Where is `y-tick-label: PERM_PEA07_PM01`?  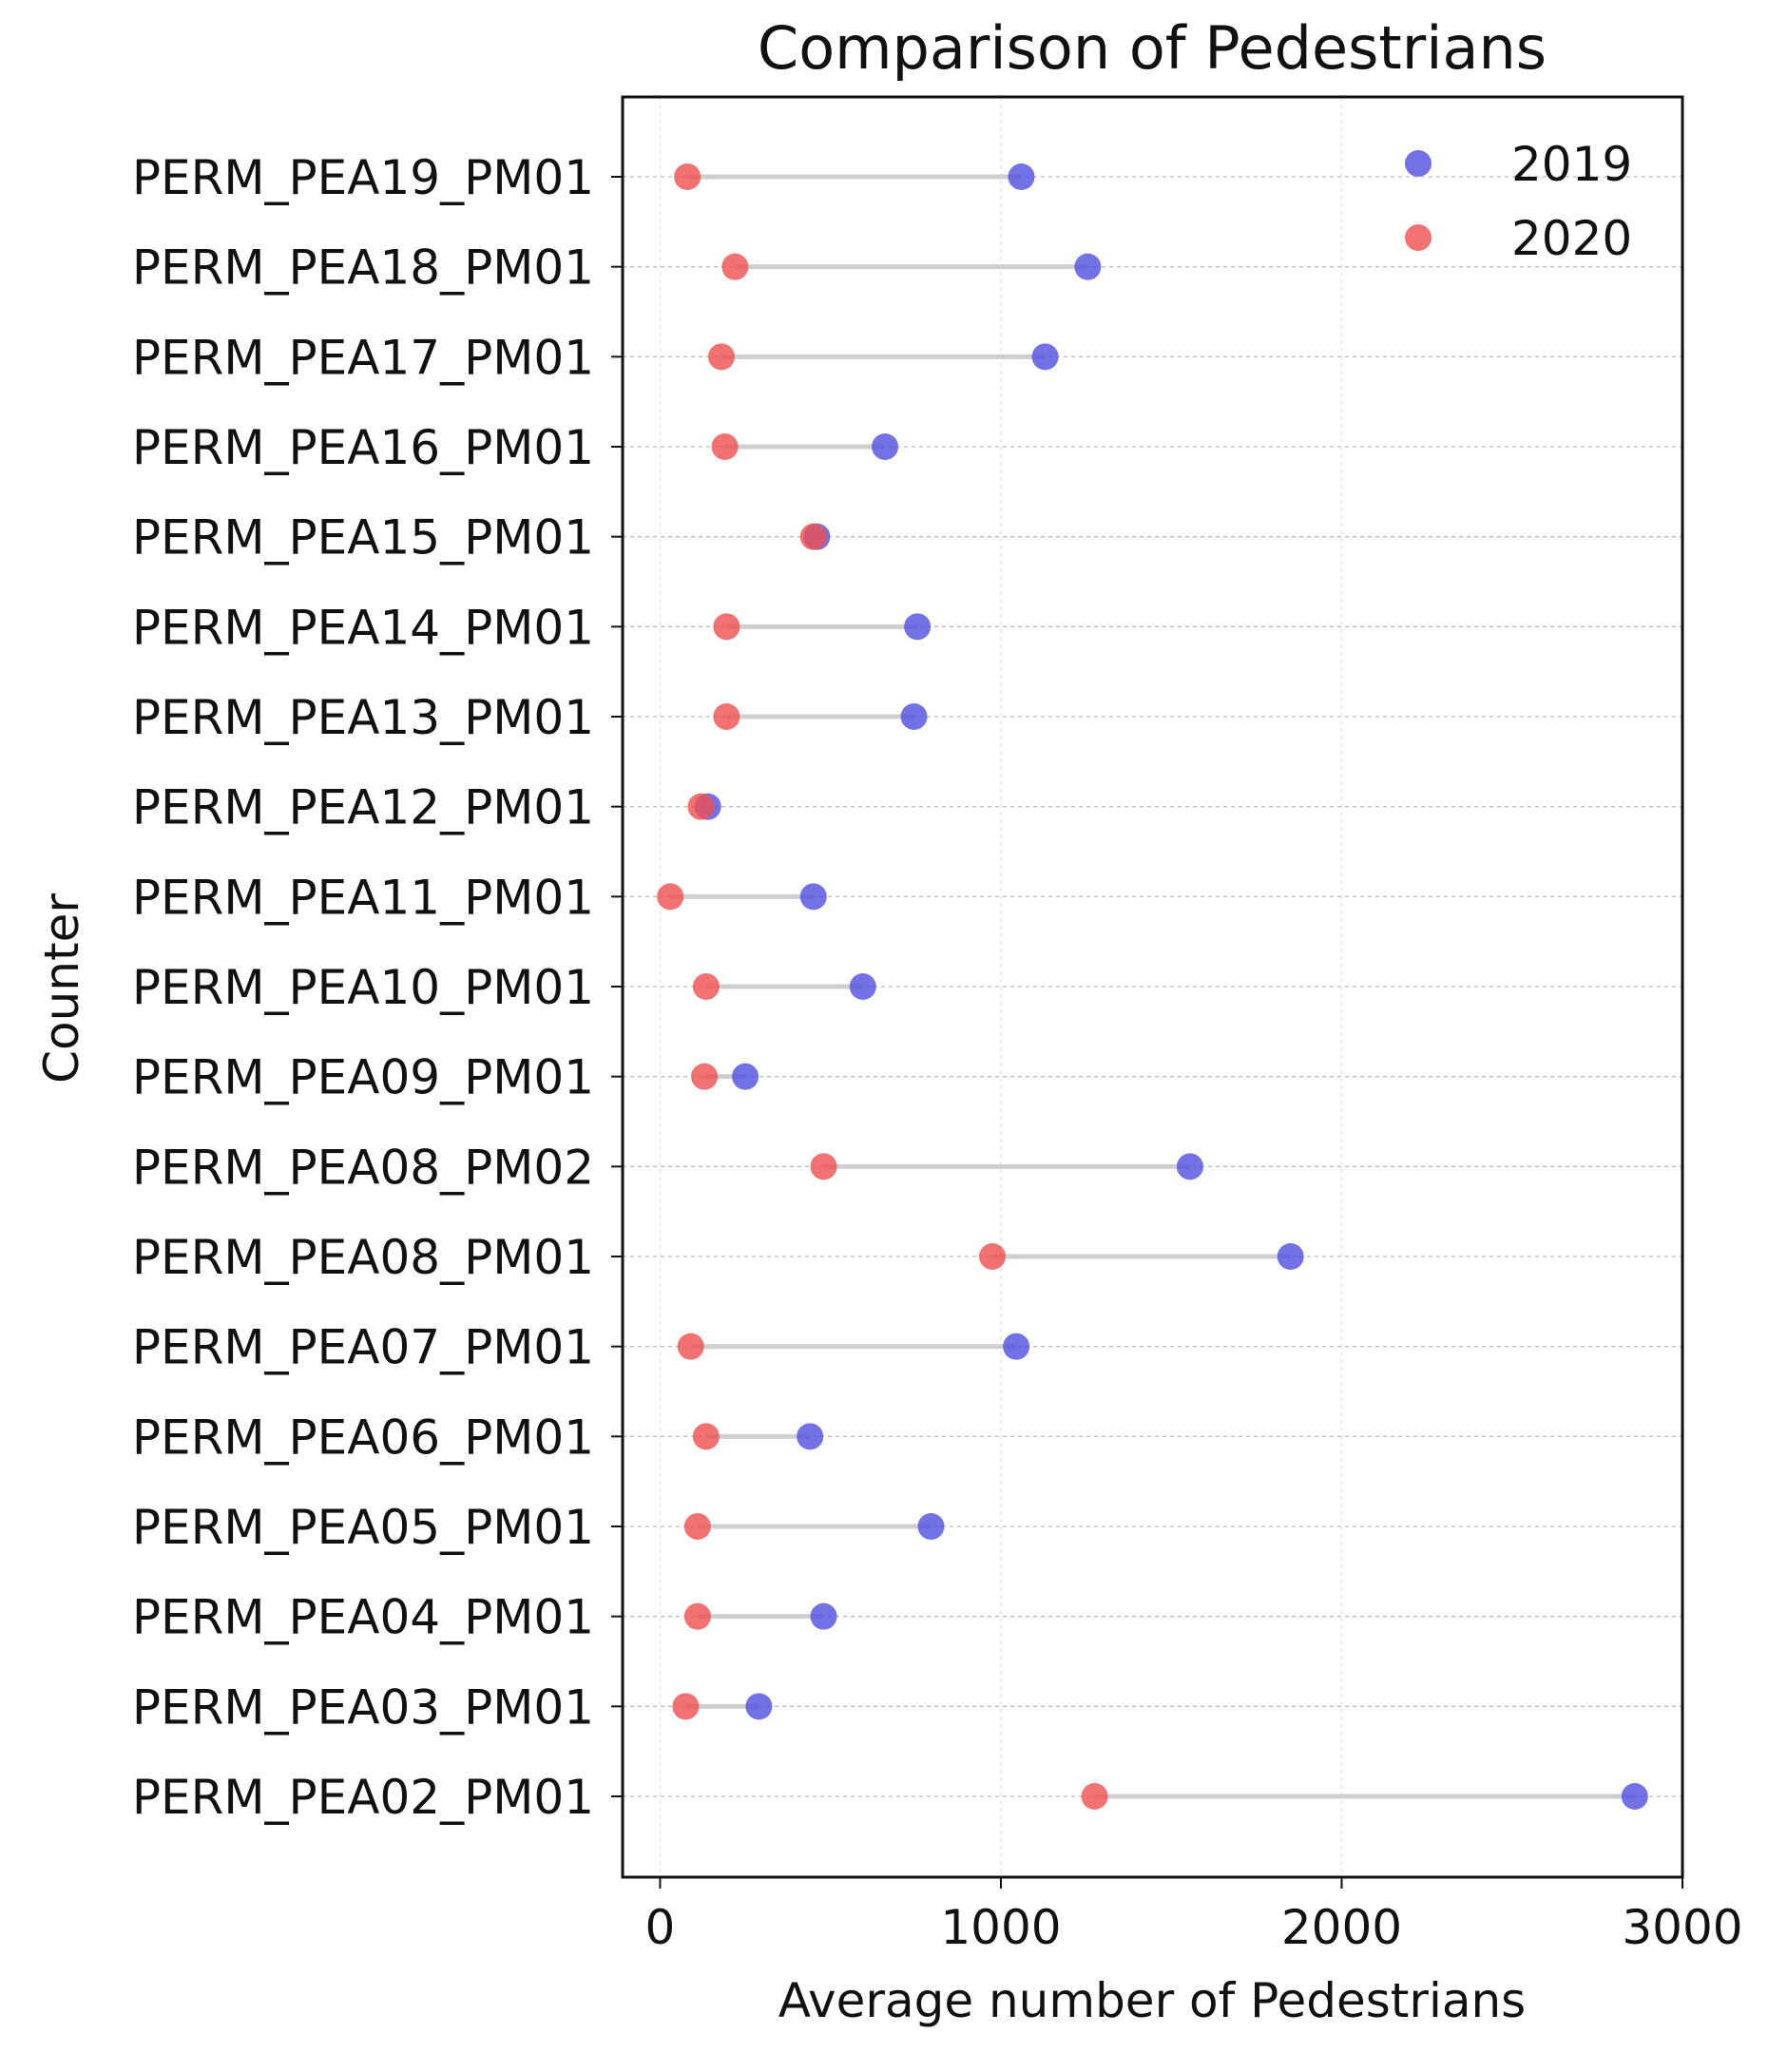
y-tick-label: PERM_PEA07_PM01 is located at coordinates (363, 1347).